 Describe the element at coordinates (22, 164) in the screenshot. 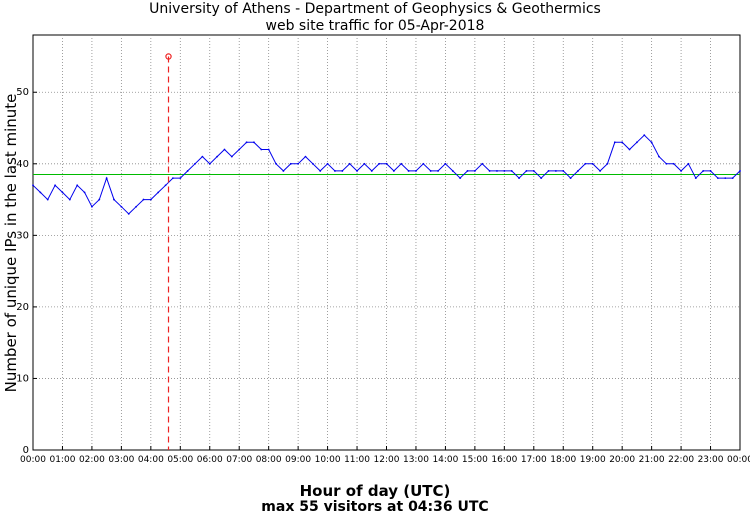

I see `y-tick-label: 40` at that location.